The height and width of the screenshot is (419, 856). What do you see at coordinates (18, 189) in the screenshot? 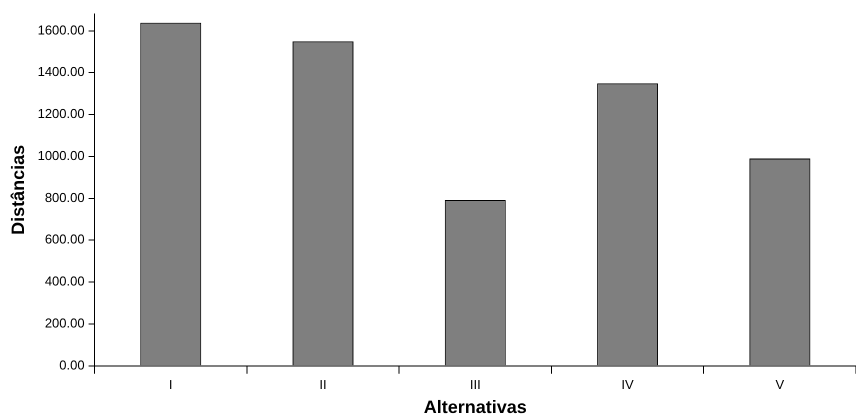
I see `y-axis-title: Distâncias` at bounding box center [18, 189].